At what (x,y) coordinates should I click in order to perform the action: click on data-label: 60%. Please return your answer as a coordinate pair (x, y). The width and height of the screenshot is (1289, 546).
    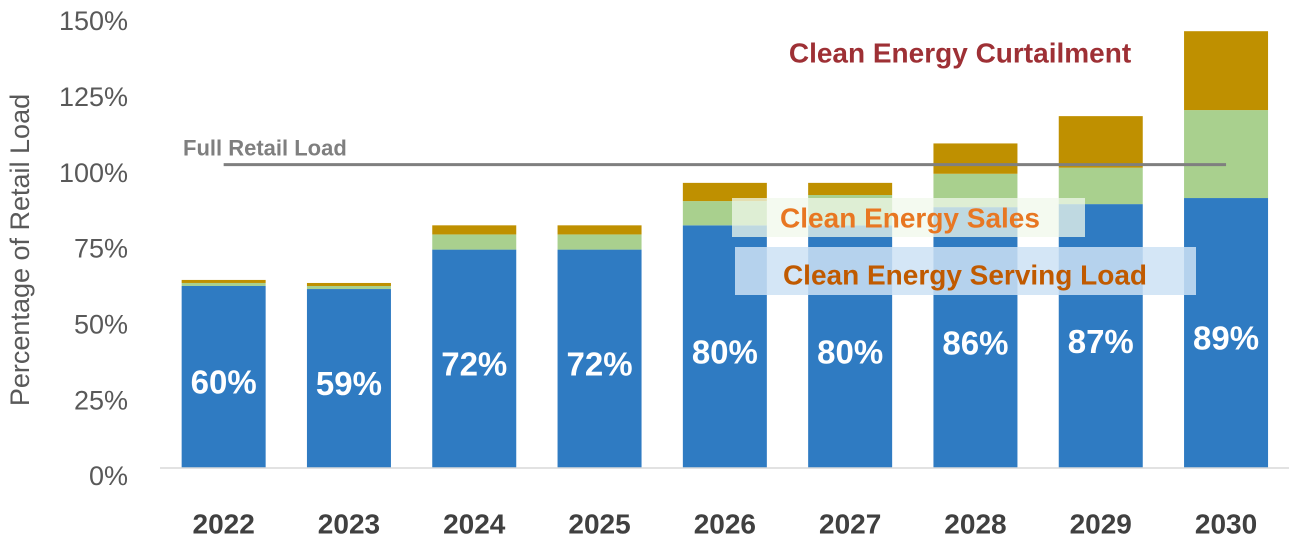
    Looking at the image, I should click on (224, 382).